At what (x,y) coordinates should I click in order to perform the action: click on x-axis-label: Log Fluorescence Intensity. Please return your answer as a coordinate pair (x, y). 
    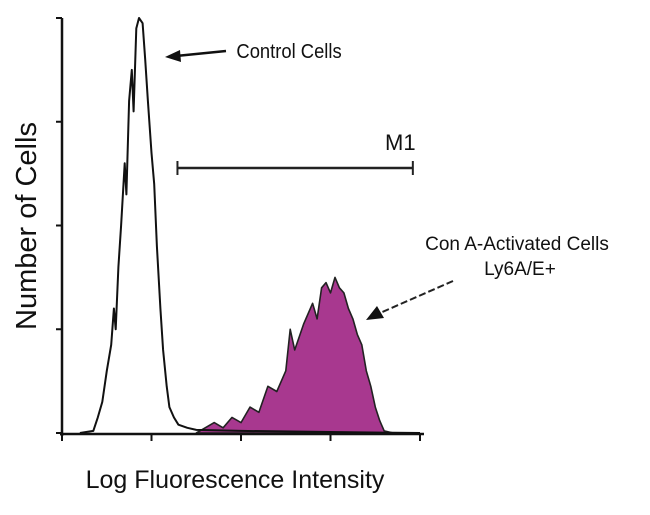
    Looking at the image, I should click on (235, 480).